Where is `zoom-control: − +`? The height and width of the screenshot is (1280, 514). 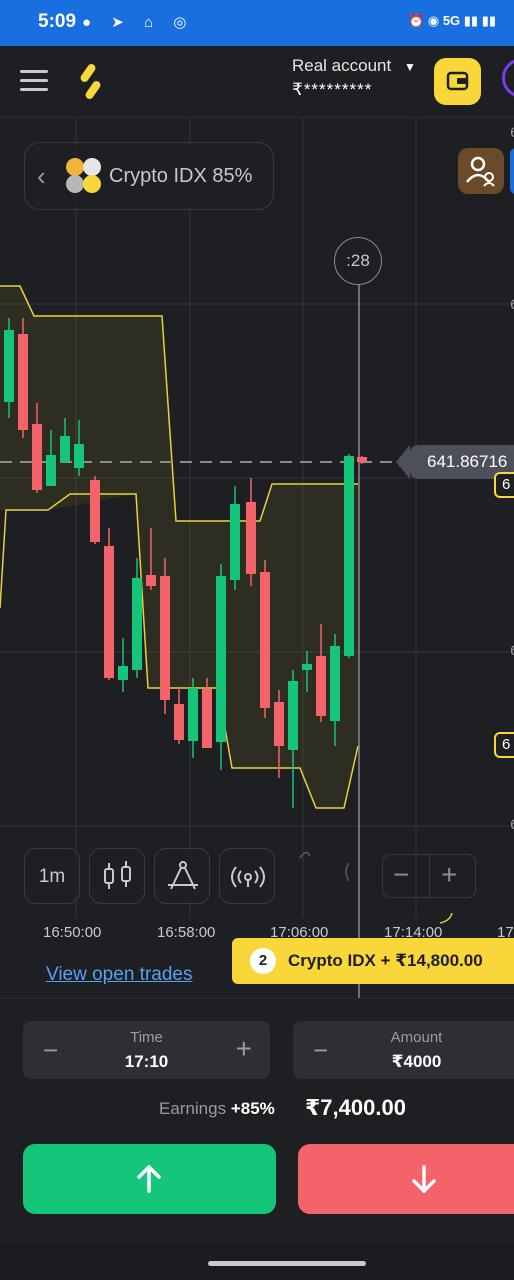
zoom-control: − + is located at coordinates (429, 875).